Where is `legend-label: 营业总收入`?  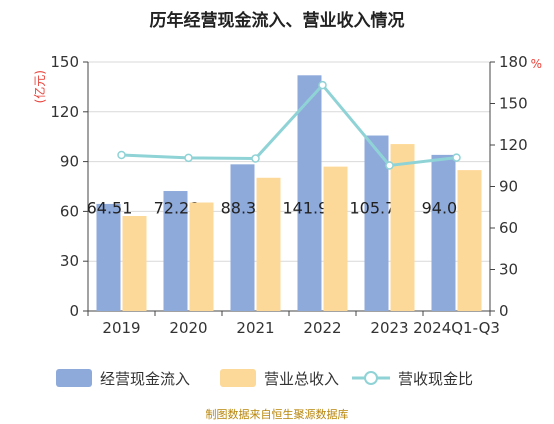 legend-label: 营业总收入 is located at coordinates (301, 379).